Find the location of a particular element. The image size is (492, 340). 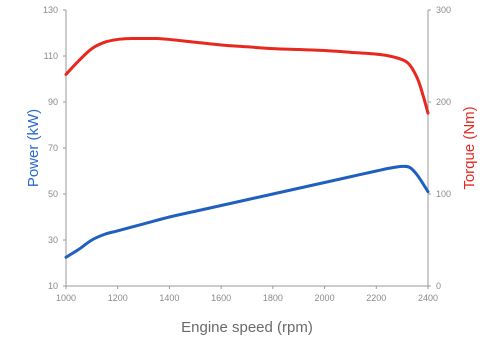

x-axis-title: Engine speed (rpm) is located at coordinates (247, 327).